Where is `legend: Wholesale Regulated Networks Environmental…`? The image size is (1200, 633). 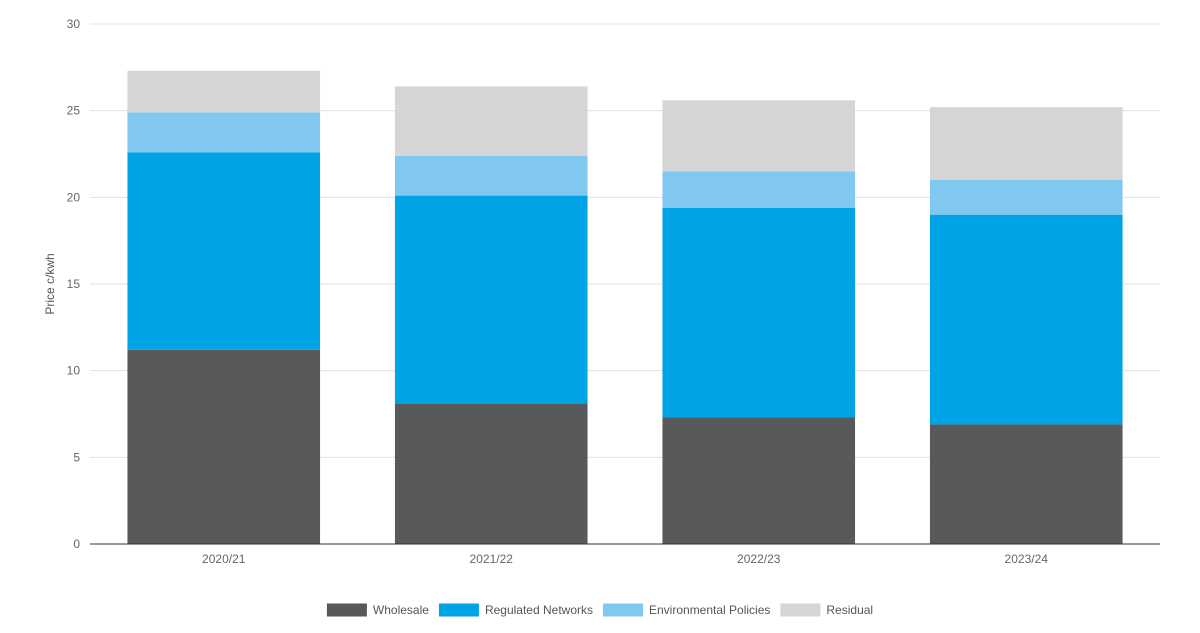 legend: Wholesale Regulated Networks Environmental… is located at coordinates (599, 610).